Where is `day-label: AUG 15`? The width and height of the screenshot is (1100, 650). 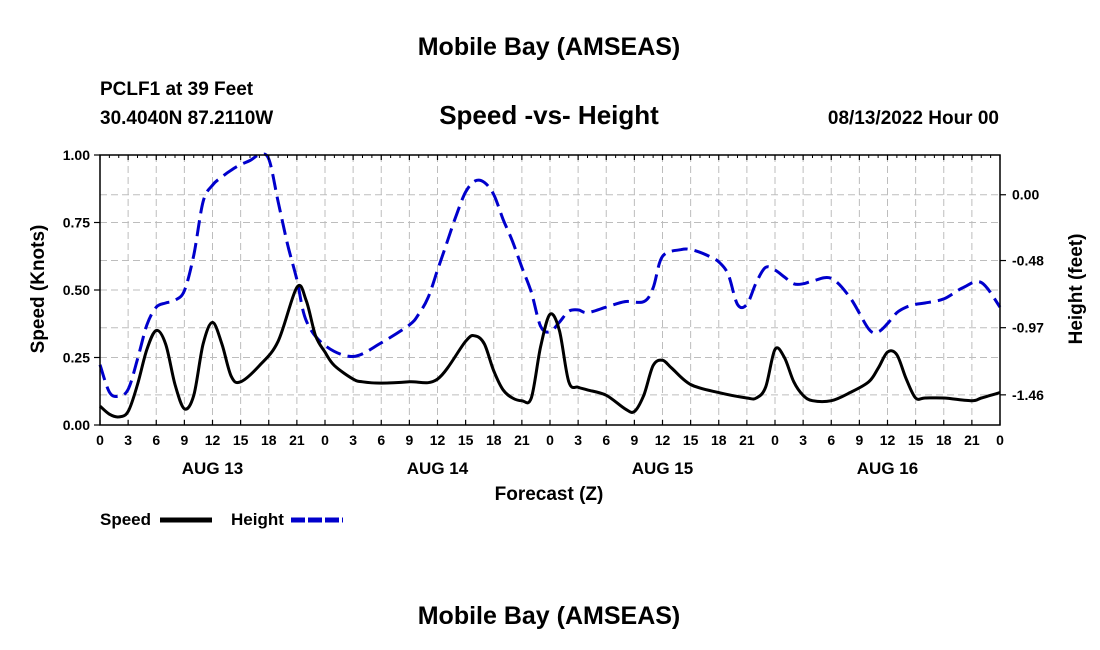
day-label: AUG 15 is located at coordinates (662, 468).